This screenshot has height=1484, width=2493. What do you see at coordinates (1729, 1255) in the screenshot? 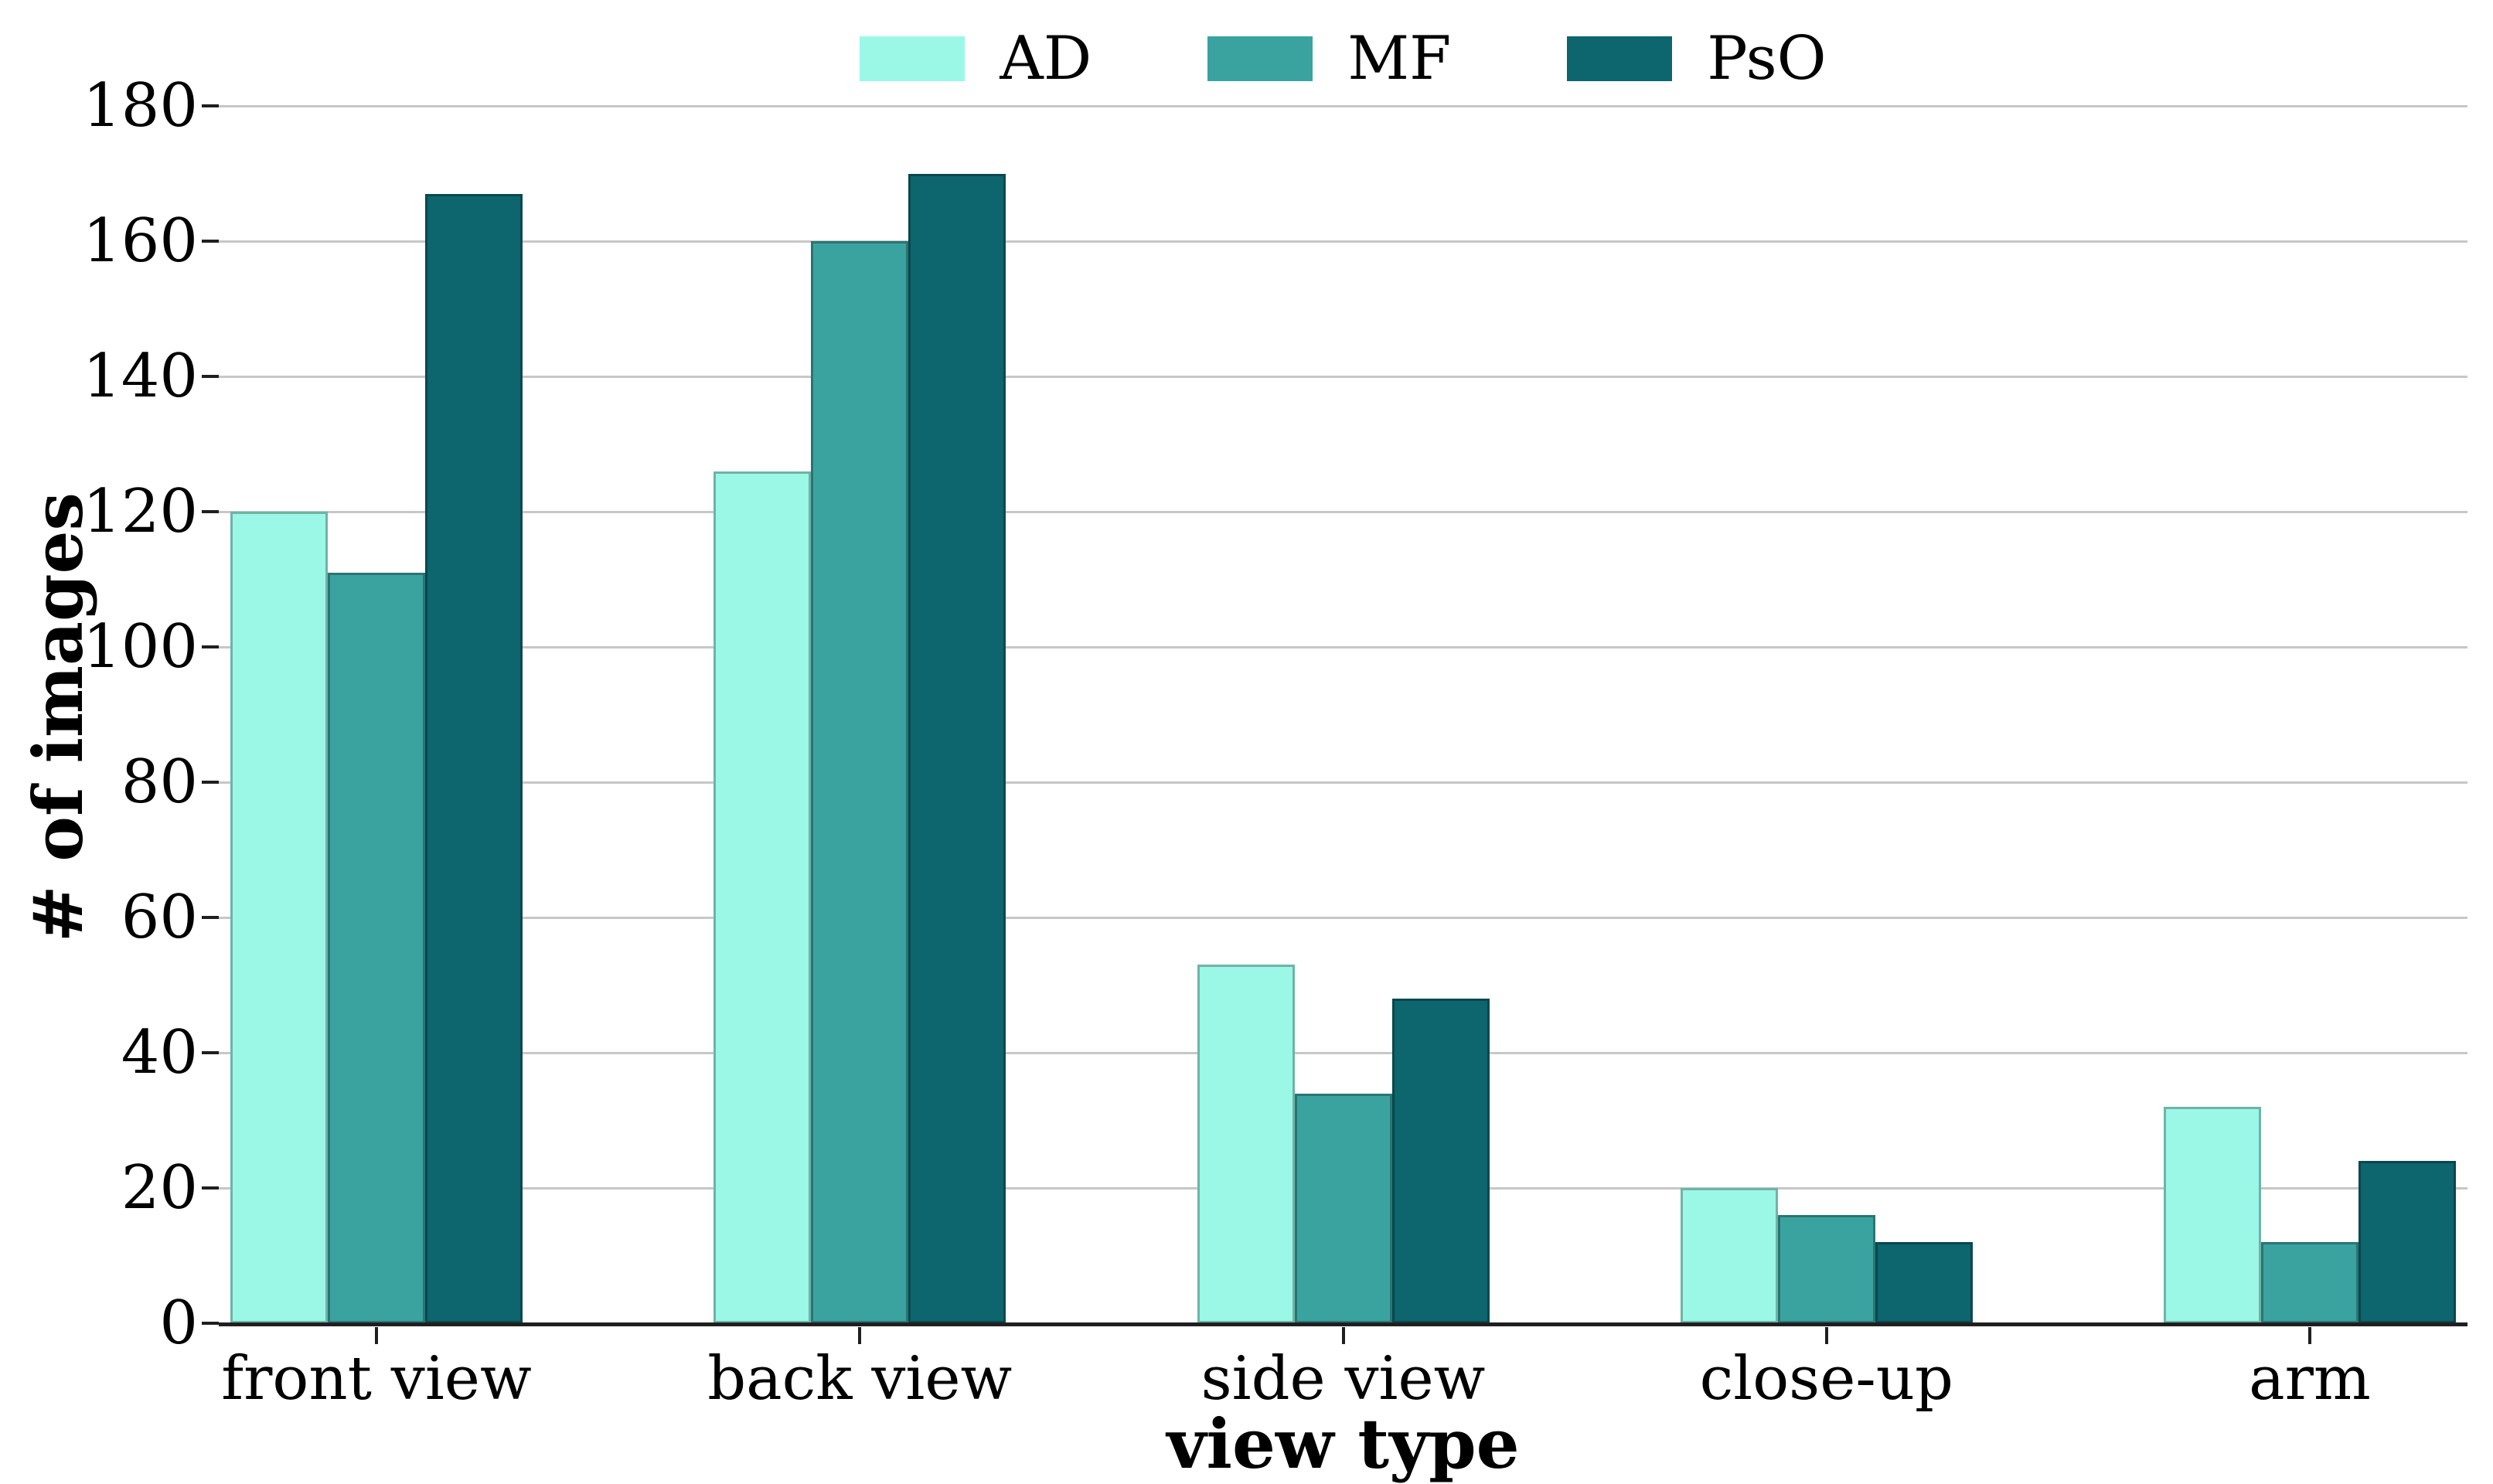
I see `bar-AD-close-up` at bounding box center [1729, 1255].